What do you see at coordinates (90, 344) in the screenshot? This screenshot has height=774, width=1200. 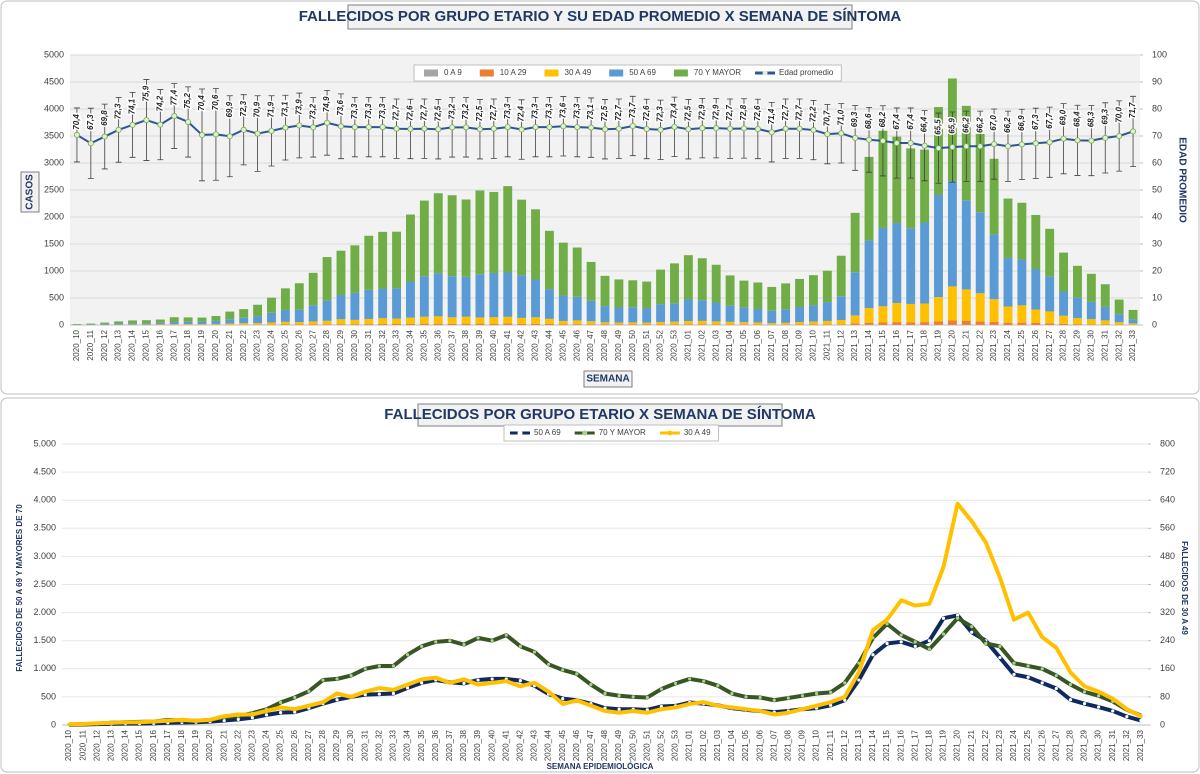 I see `x-tick-label: 2020_11` at bounding box center [90, 344].